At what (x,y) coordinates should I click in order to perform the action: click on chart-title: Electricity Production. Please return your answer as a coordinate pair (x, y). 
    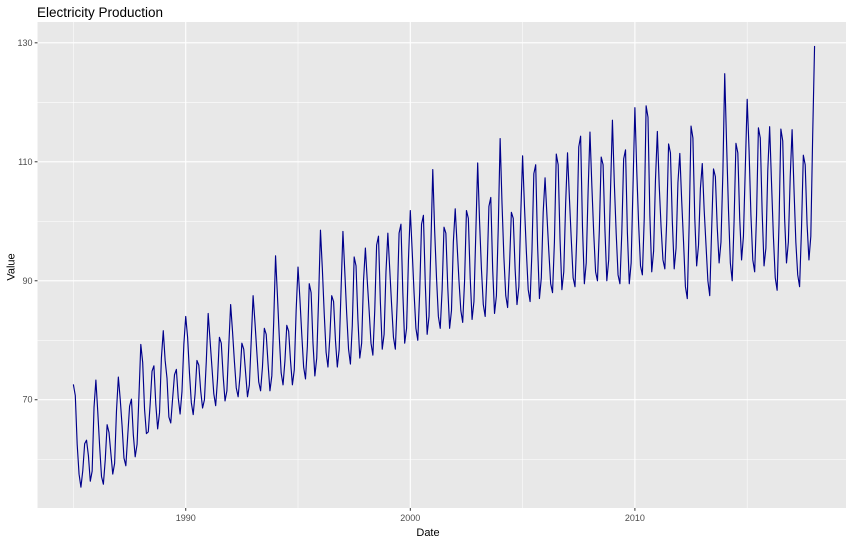
    Looking at the image, I should click on (100, 12).